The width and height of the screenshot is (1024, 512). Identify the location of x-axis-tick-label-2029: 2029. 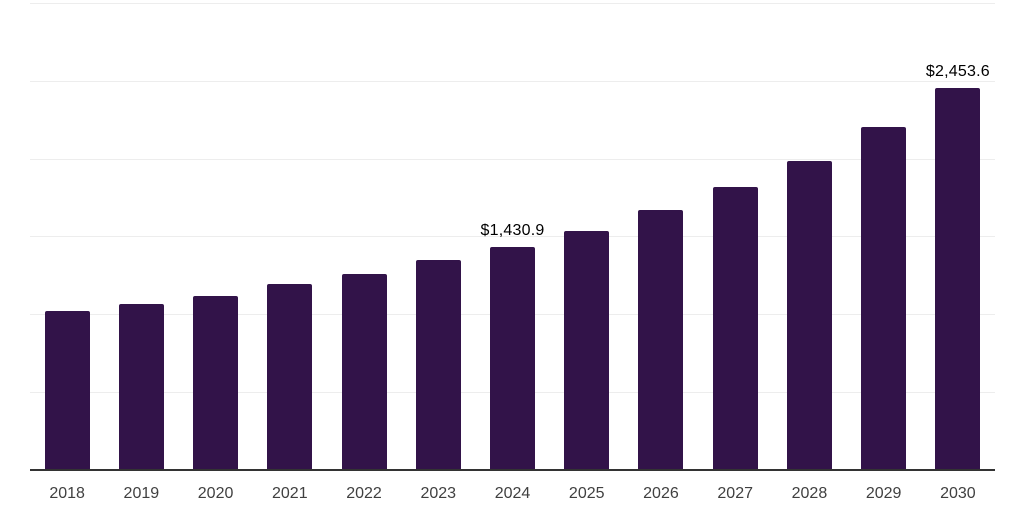
(883, 493).